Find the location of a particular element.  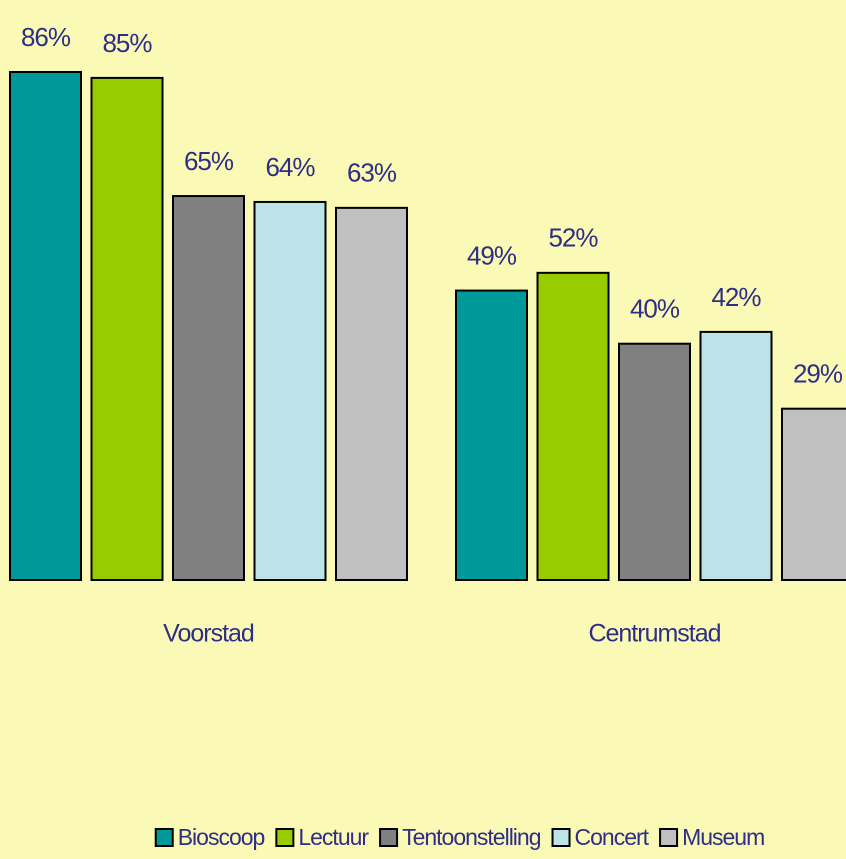

value-label: 29% is located at coordinates (818, 374).